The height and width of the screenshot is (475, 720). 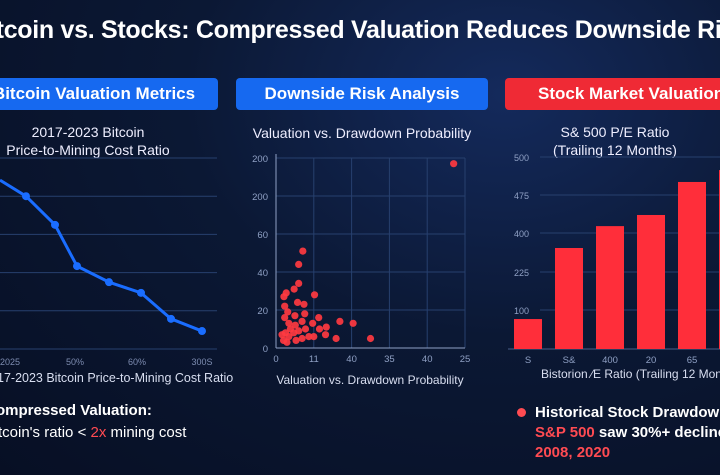 What do you see at coordinates (692, 360) in the screenshot?
I see `x-tick-label: 65` at bounding box center [692, 360].